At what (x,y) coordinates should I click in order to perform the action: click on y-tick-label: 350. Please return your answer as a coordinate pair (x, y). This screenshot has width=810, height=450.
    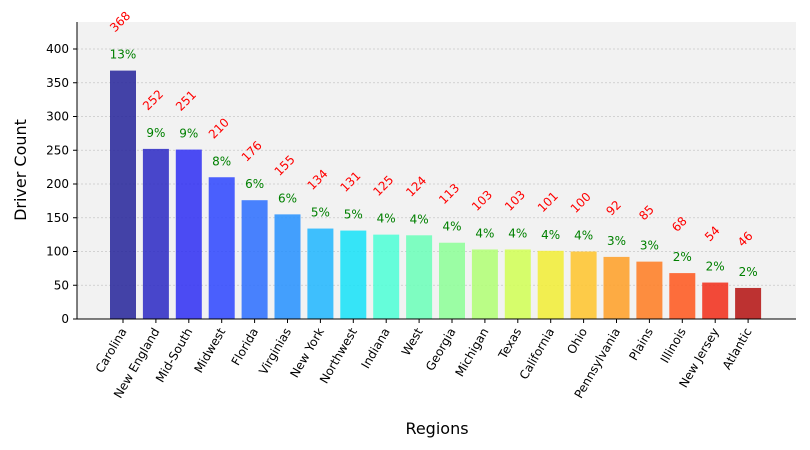
    Looking at the image, I should click on (57, 83).